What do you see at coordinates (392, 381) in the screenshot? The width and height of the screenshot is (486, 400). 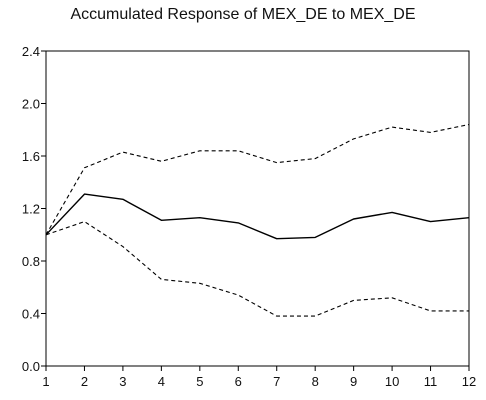 I see `x-tick-label: 10` at bounding box center [392, 381].